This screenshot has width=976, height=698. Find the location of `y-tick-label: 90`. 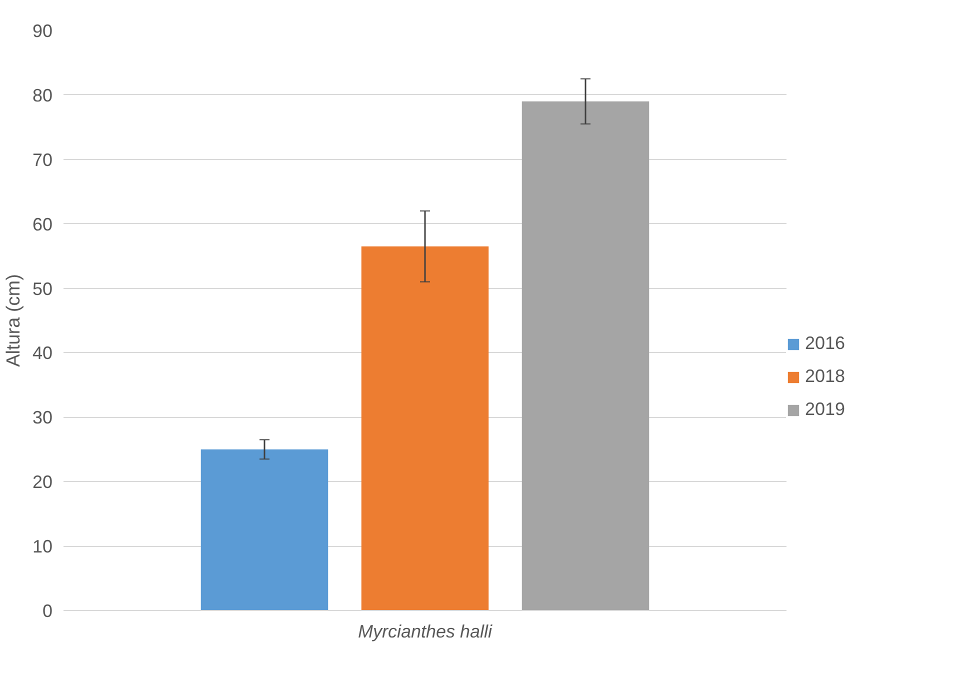

y-tick-label: 90 is located at coordinates (42, 31).